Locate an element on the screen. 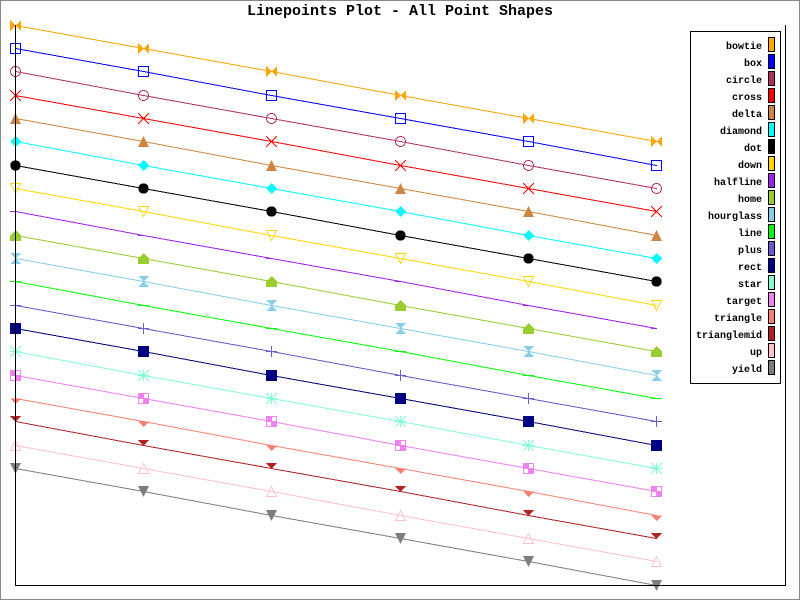 This screenshot has height=605, width=800. svg-text:Linepoints Plot - All Point Sh: Linepoints Plot - All Point Shapes is located at coordinates (400, 11).